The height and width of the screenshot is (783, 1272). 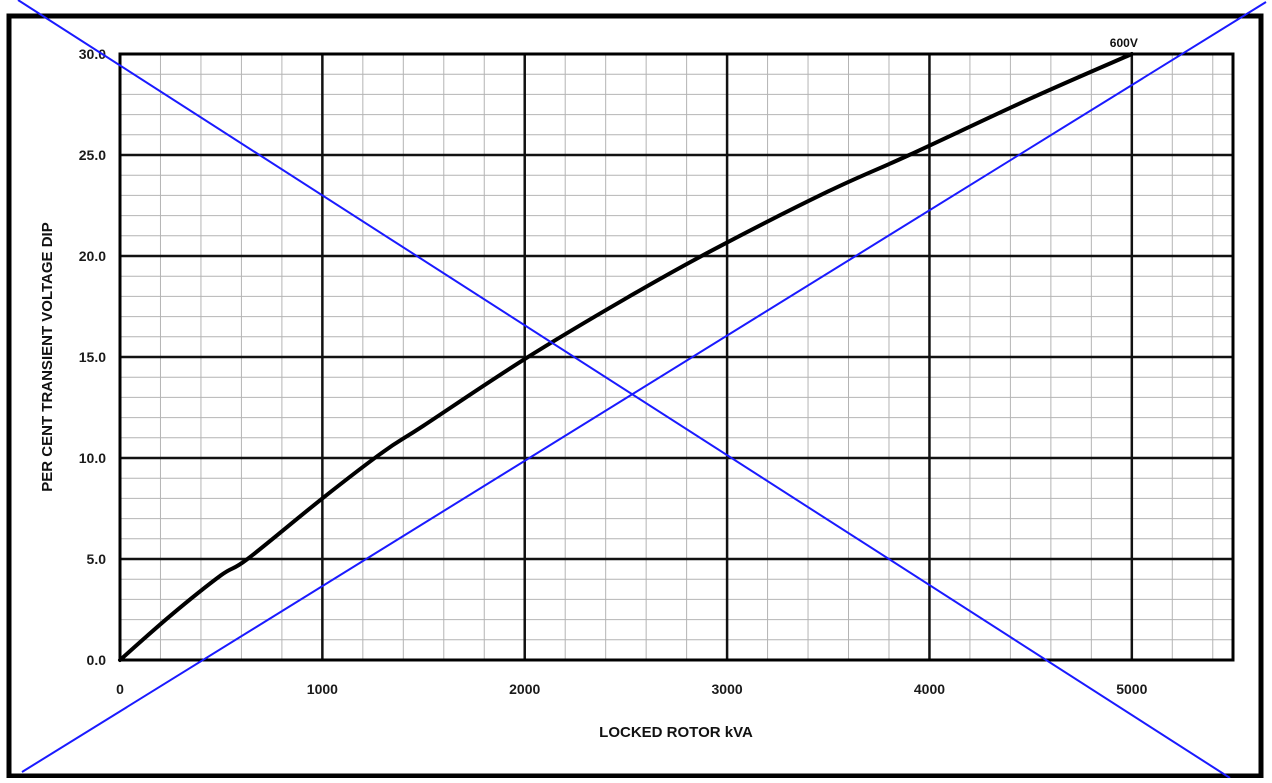 What do you see at coordinates (524, 689) in the screenshot?
I see `x-tick-label: 2000` at bounding box center [524, 689].